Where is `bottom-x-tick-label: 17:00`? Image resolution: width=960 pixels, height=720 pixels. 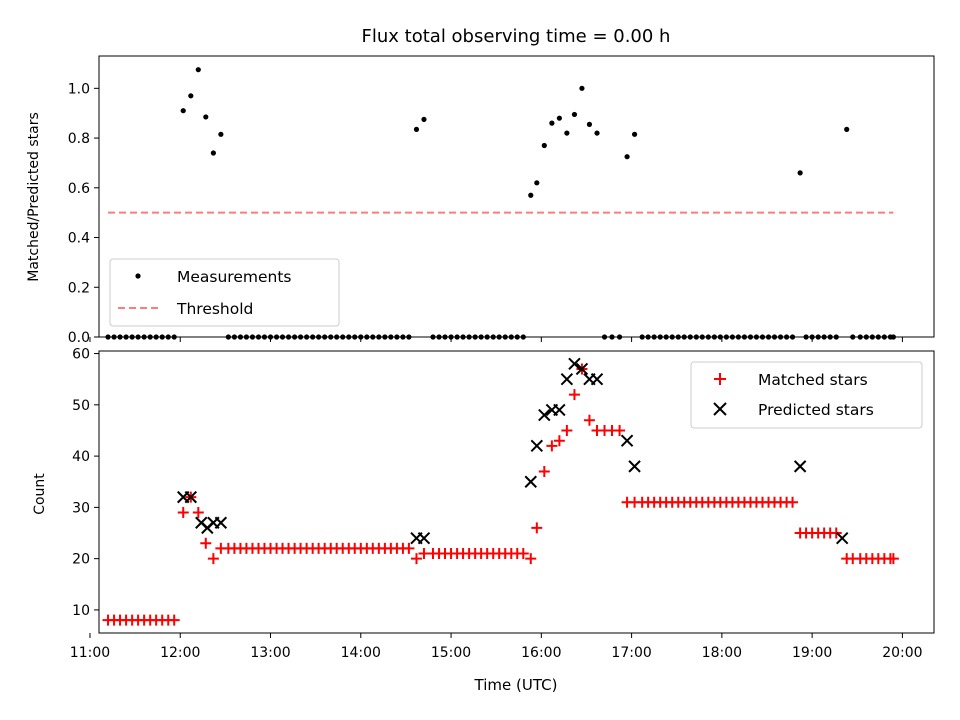
bottom-x-tick-label: 17:00 is located at coordinates (631, 653).